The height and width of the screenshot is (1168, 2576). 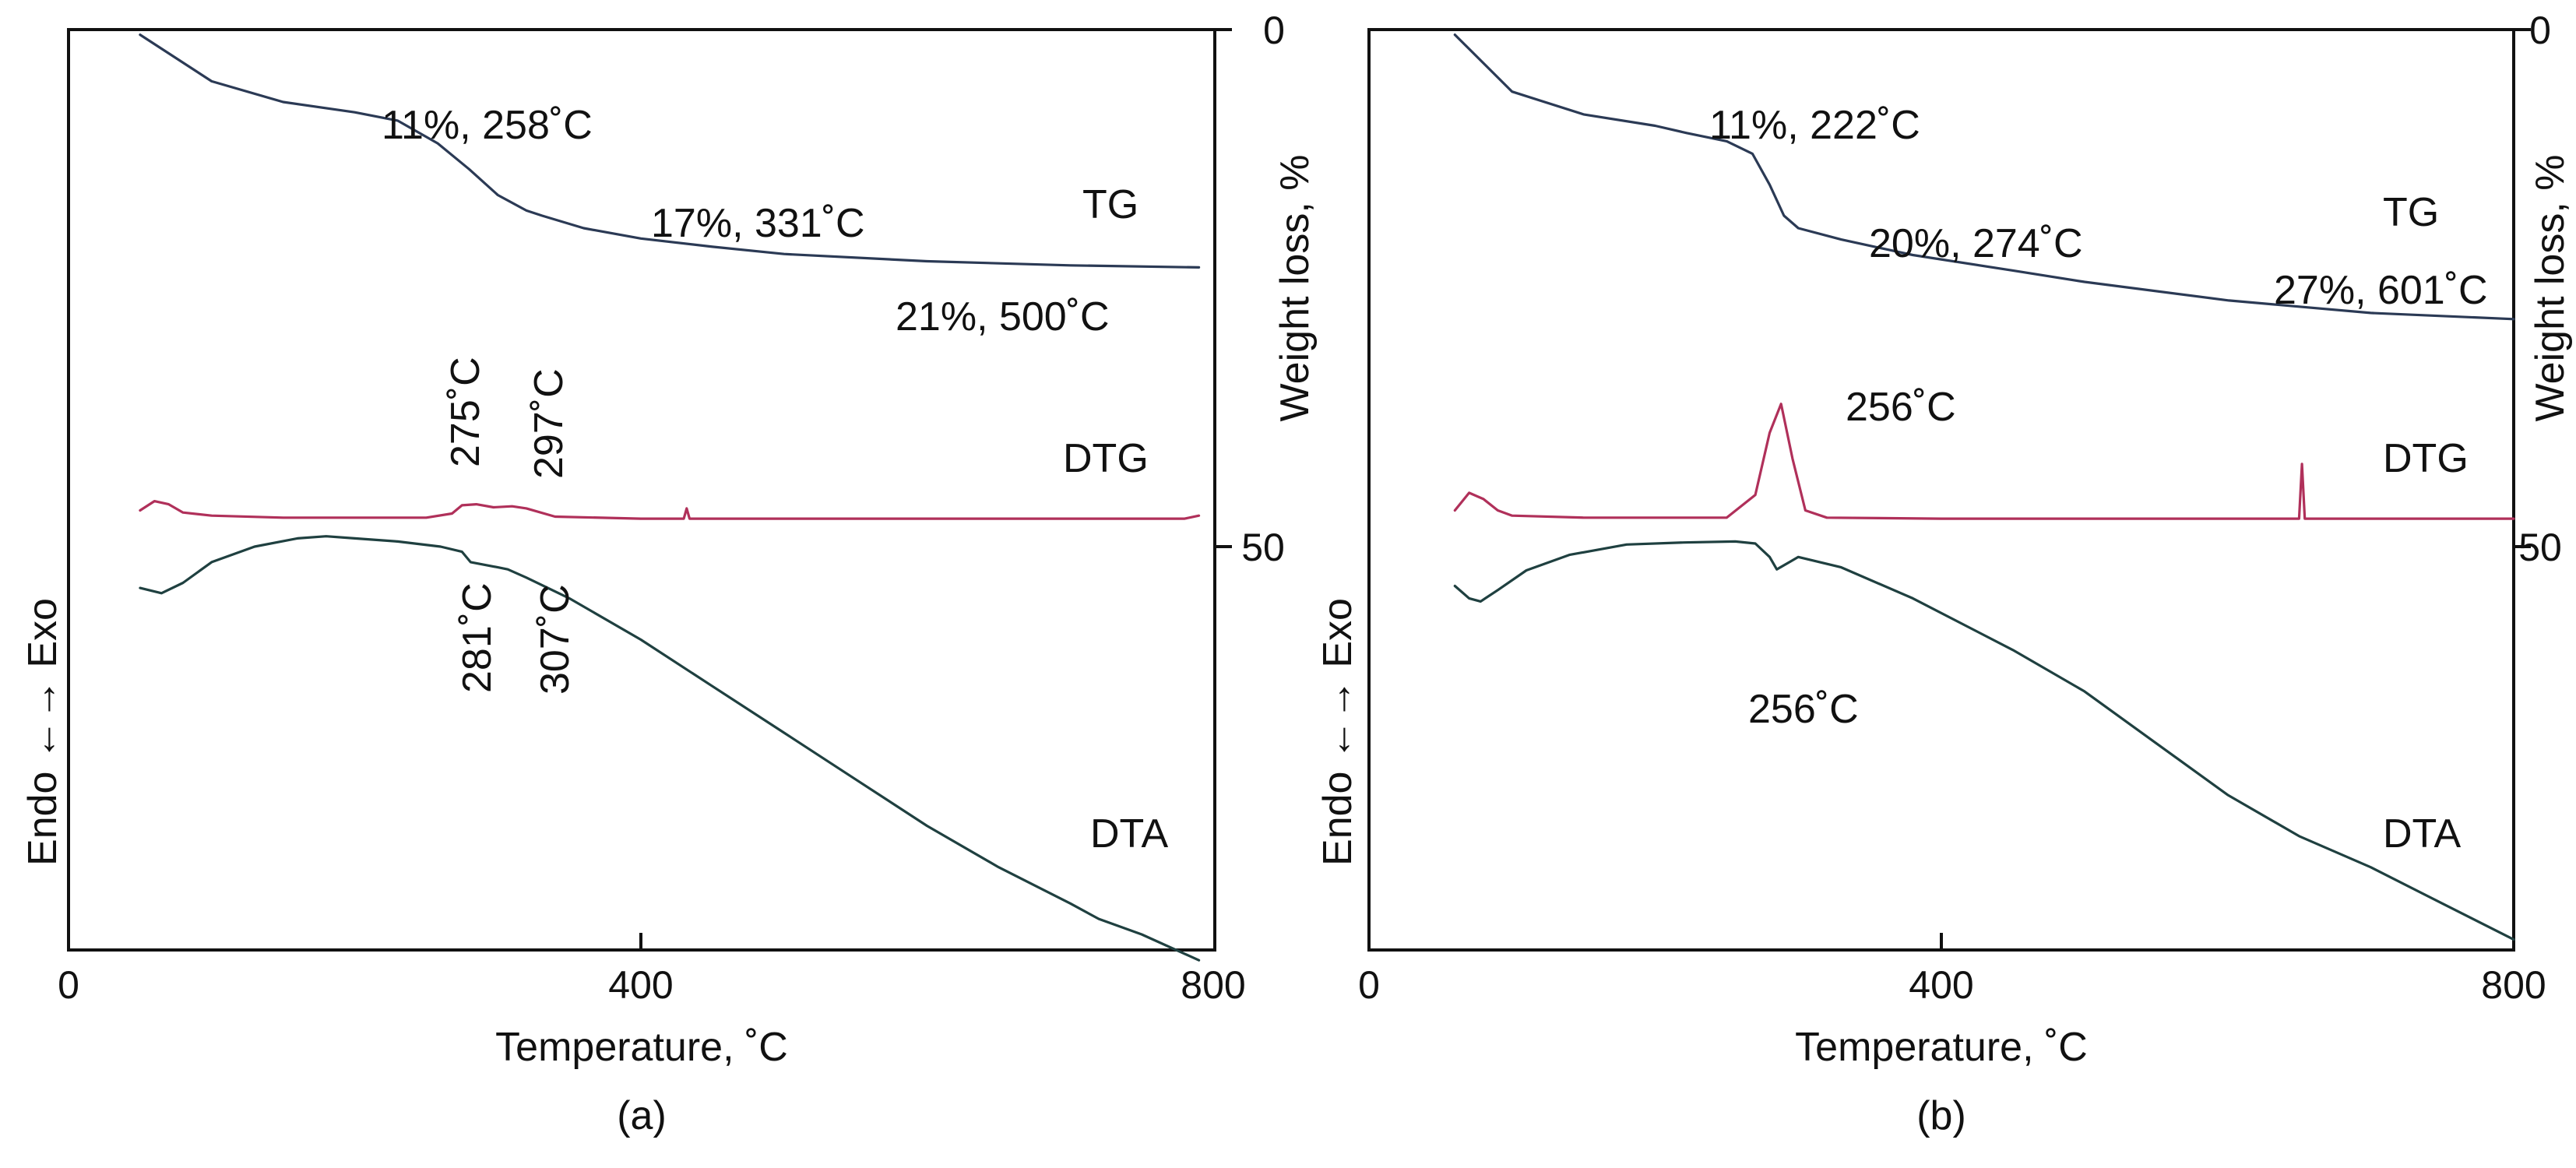 I want to click on panel-a-y-left-title: Endo ←→ Exo, so click(x=42, y=732).